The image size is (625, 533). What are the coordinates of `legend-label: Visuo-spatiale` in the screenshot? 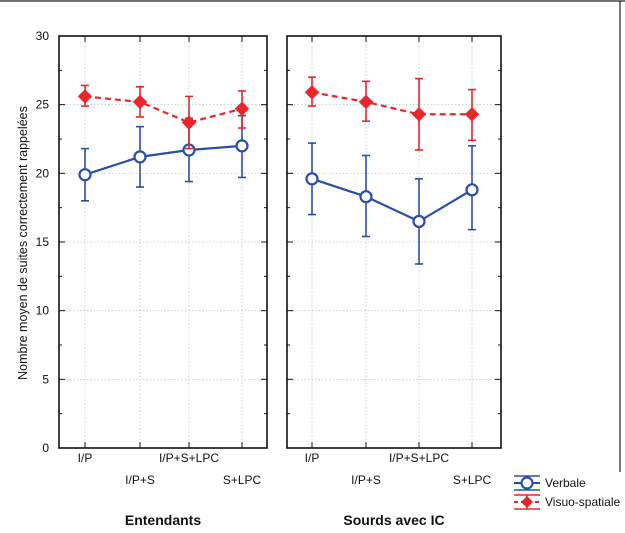 It's located at (582, 502).